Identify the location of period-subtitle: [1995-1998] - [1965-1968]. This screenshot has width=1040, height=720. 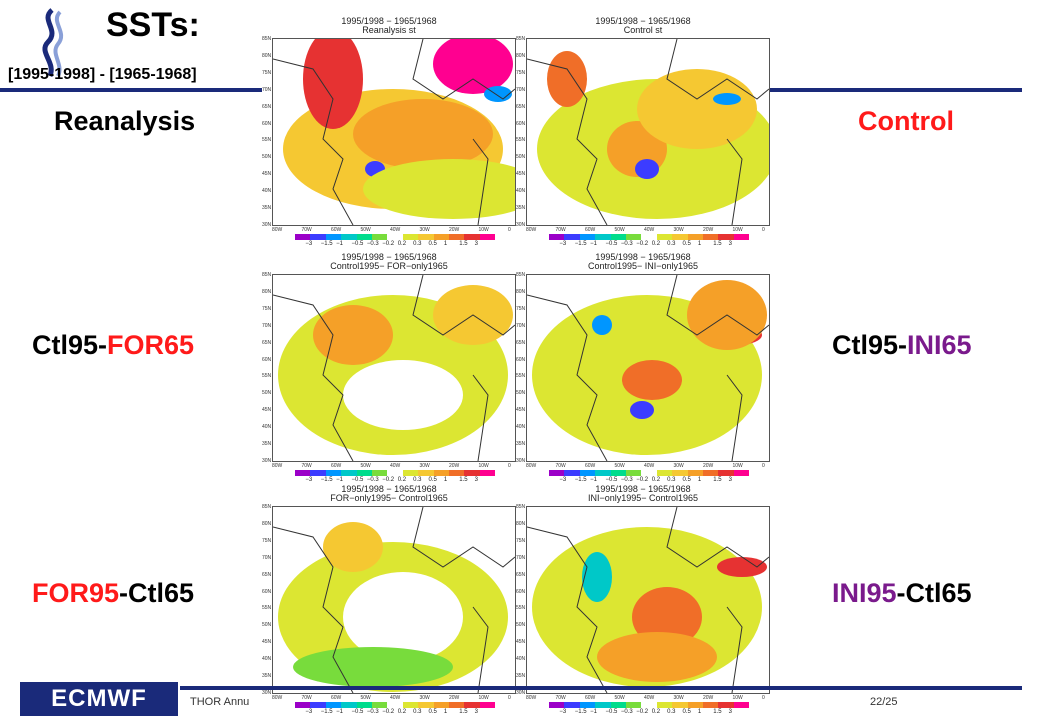
(102, 74).